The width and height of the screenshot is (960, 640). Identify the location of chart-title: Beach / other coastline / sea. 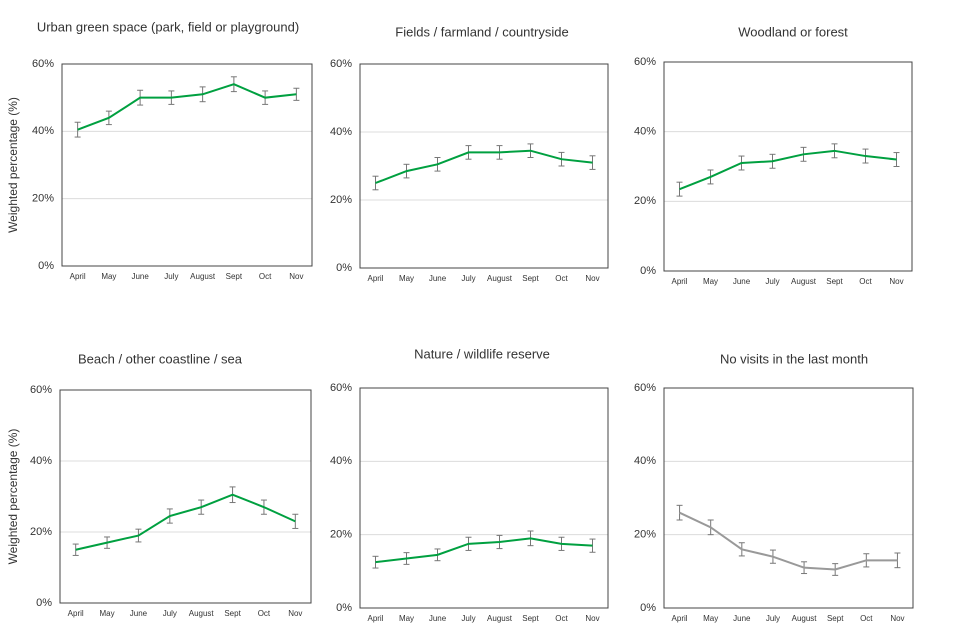
(160, 358).